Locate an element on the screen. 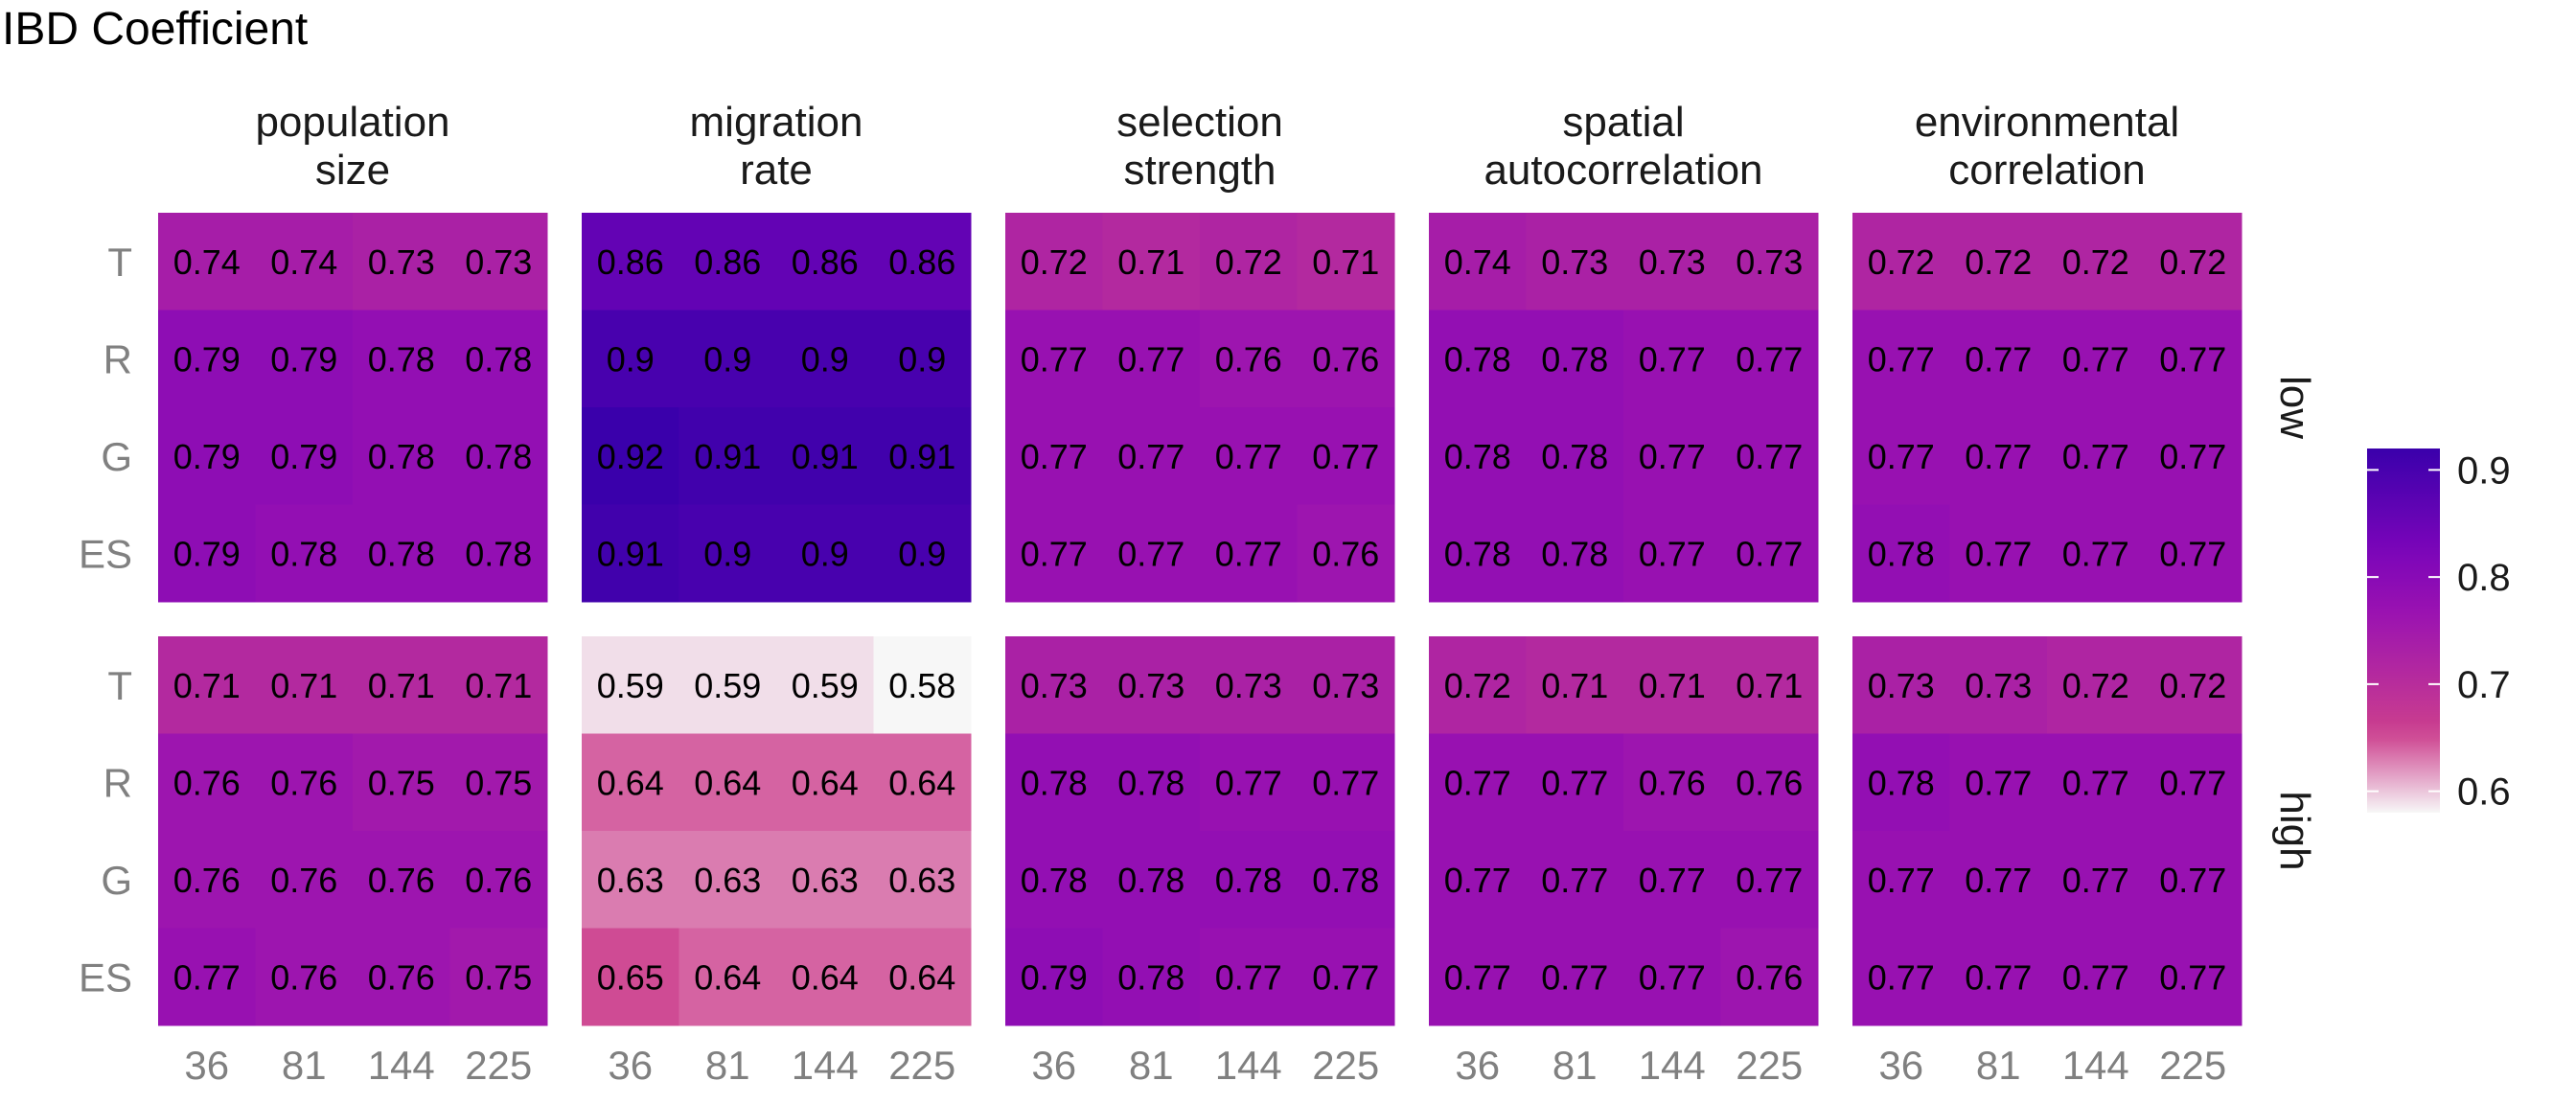 The width and height of the screenshot is (2576, 1104). facet-title-0-line-0: population is located at coordinates (352, 122).